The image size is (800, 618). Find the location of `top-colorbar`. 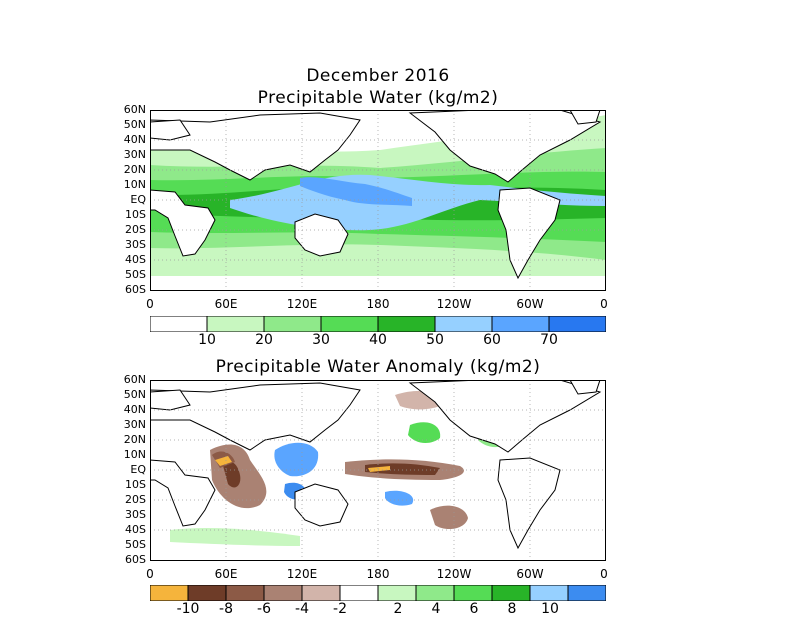

top-colorbar is located at coordinates (378, 324).